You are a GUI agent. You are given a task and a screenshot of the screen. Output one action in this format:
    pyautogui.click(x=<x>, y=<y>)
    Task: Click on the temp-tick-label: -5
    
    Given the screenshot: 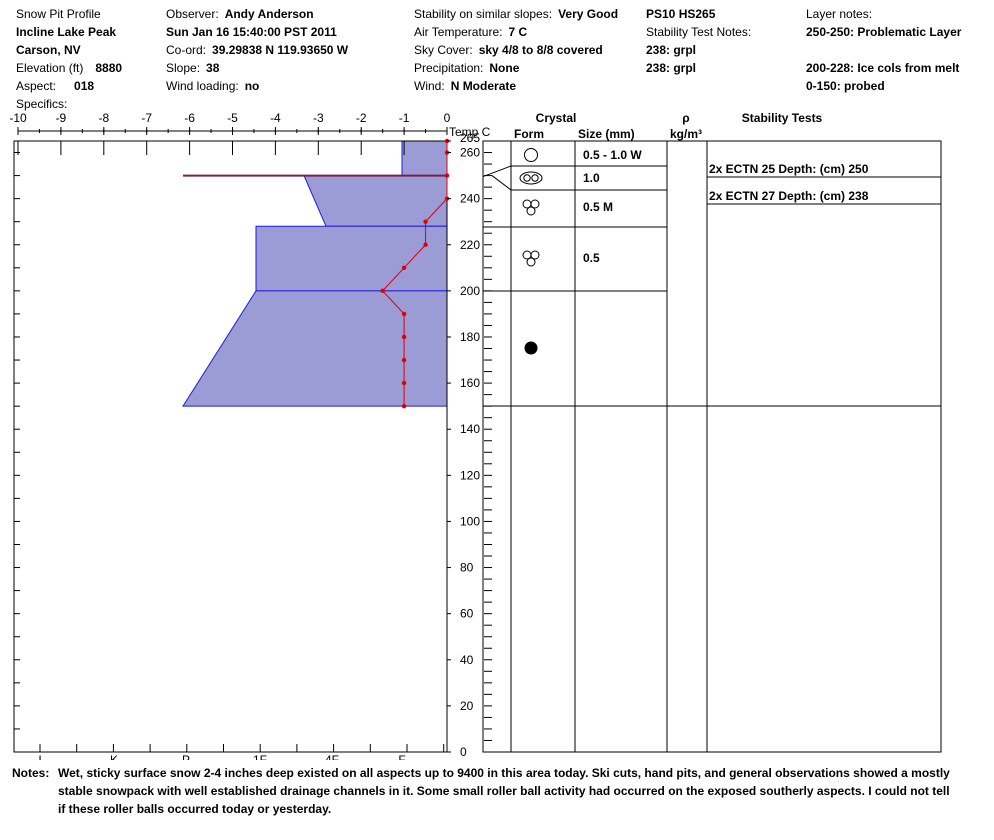 What is the action you would take?
    pyautogui.click(x=232, y=118)
    